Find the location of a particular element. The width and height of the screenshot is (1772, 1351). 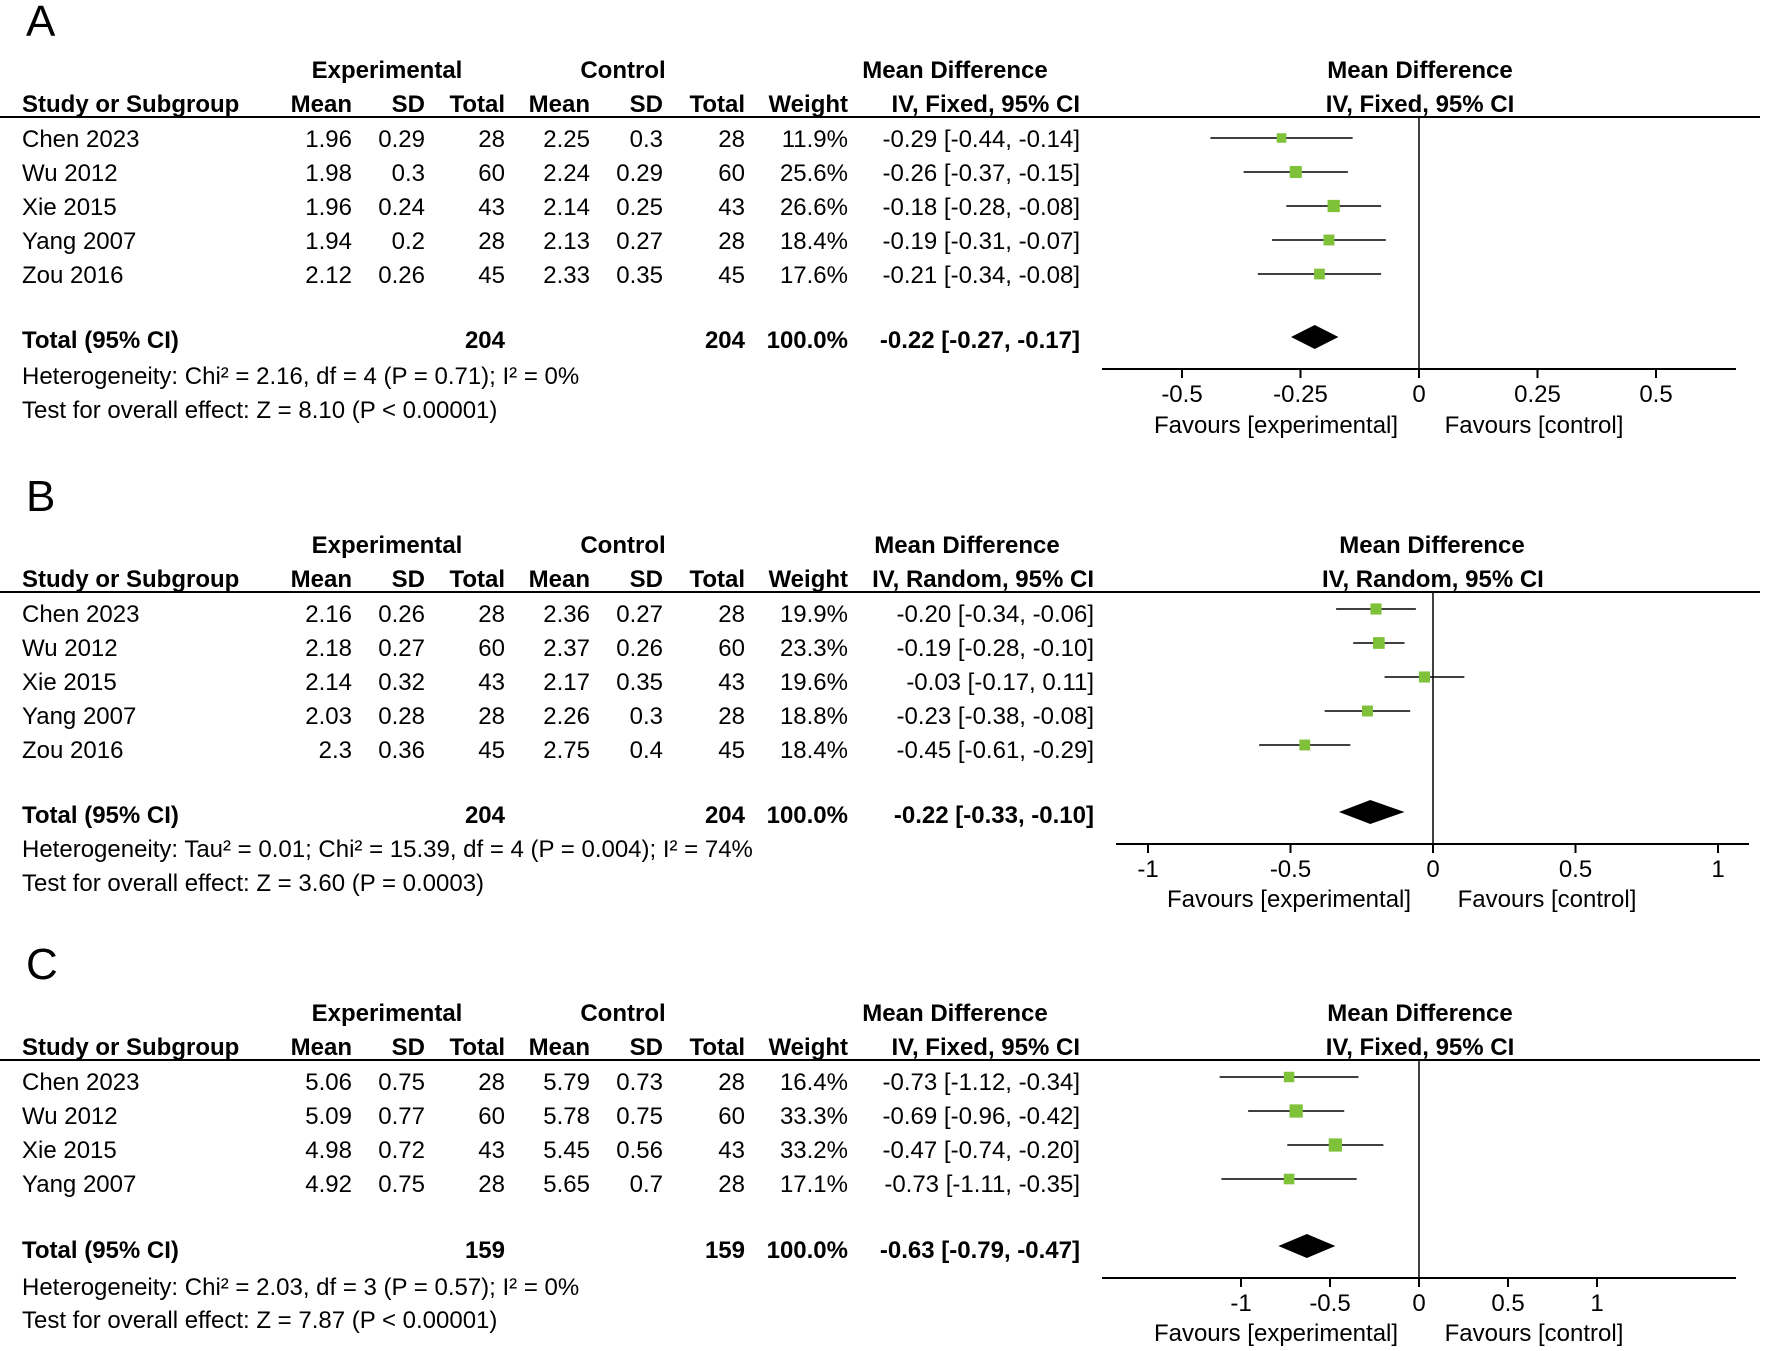

plot-method-header: IV, Fixed, 95% CI is located at coordinates (1420, 104).